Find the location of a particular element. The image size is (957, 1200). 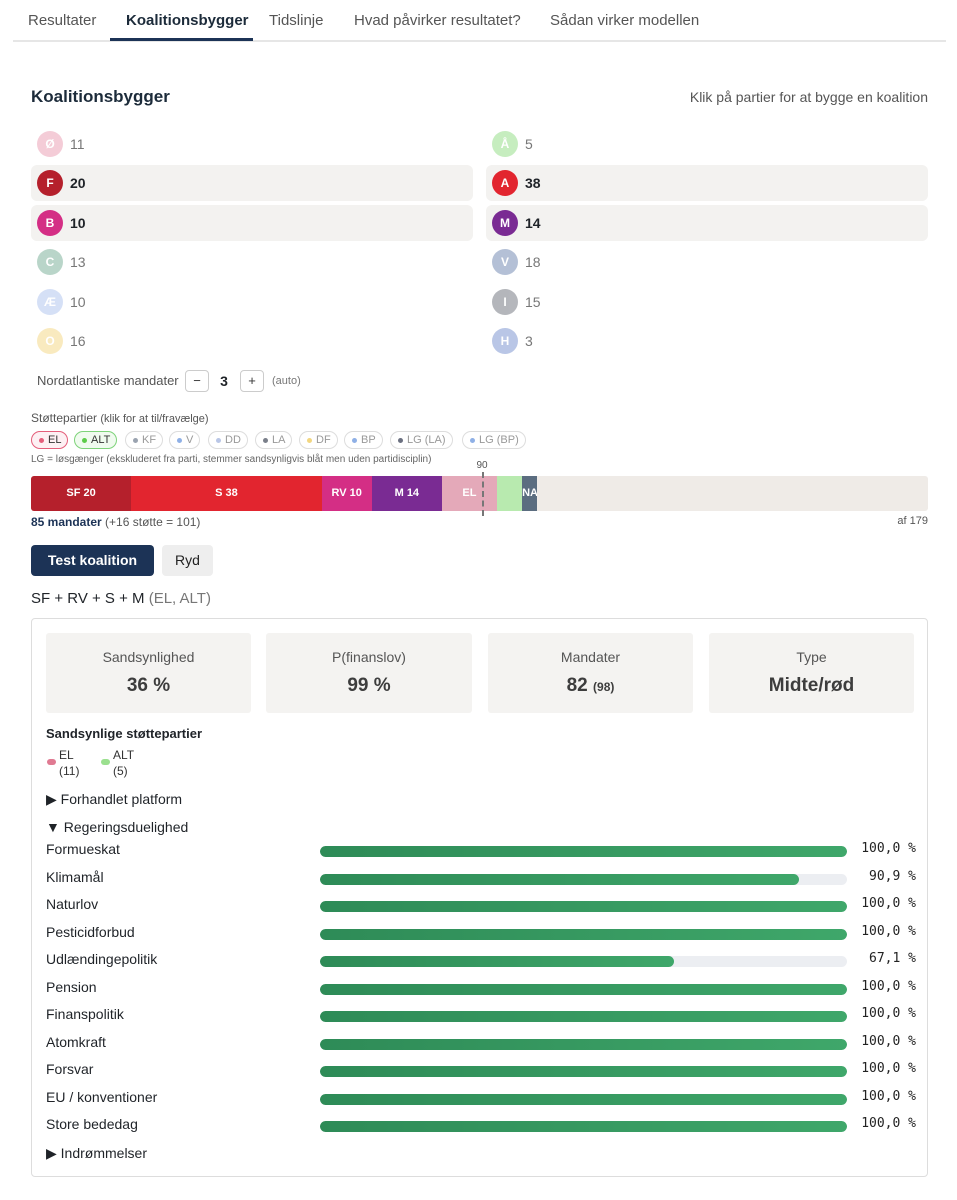

party-badge: H is located at coordinates (505, 341).